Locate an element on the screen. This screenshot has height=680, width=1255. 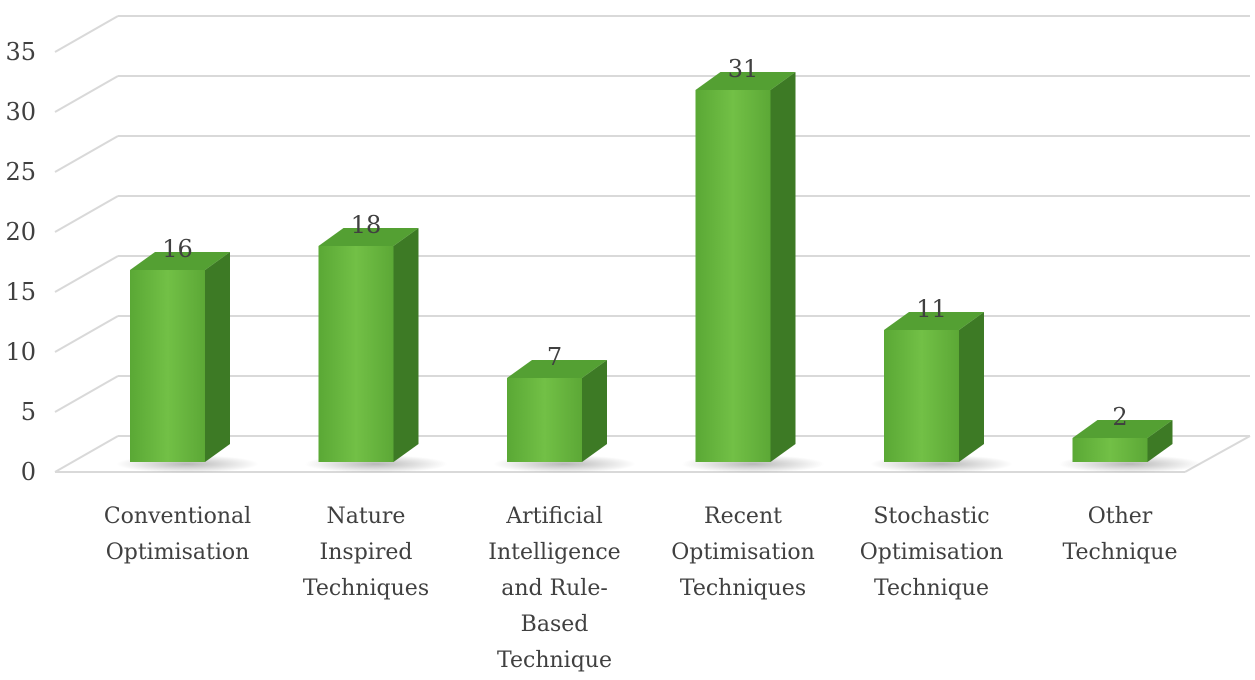
bar-group: 2 is located at coordinates (1130, 438).